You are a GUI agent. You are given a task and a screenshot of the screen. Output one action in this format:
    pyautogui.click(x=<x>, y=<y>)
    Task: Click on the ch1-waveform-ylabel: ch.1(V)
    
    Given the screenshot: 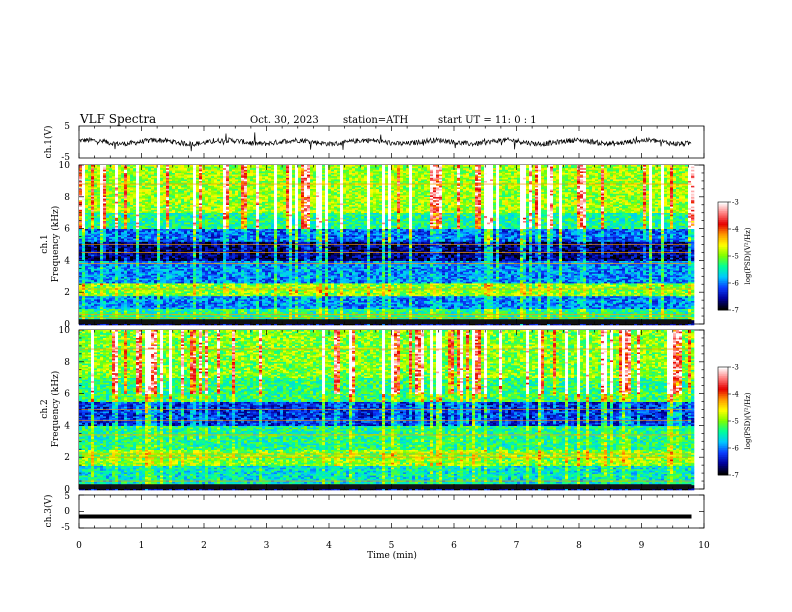 What is the action you would take?
    pyautogui.click(x=48, y=142)
    